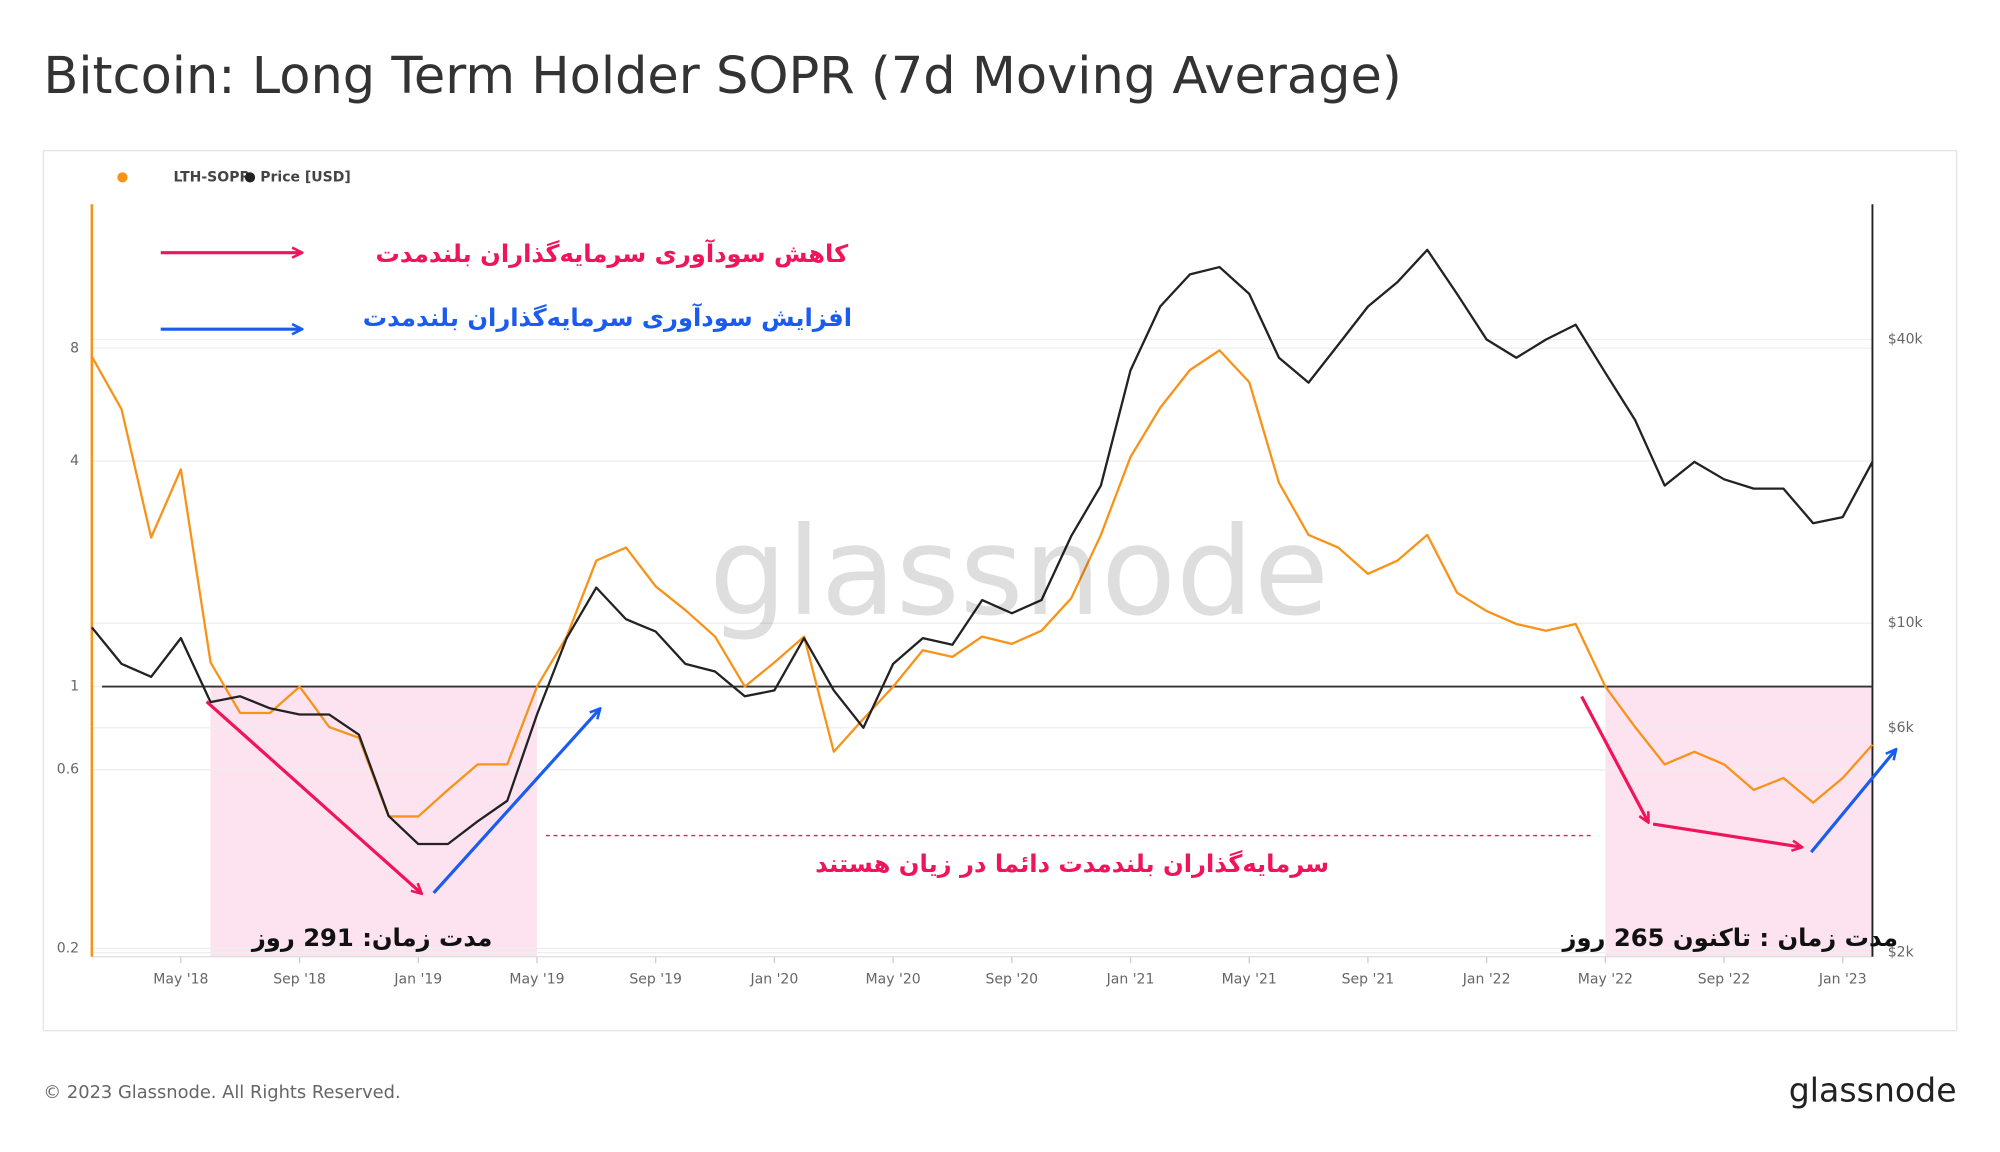 This screenshot has width=2000, height=1152. I want to click on annotation: مدت زمان: 291 روز, so click(372, 938).